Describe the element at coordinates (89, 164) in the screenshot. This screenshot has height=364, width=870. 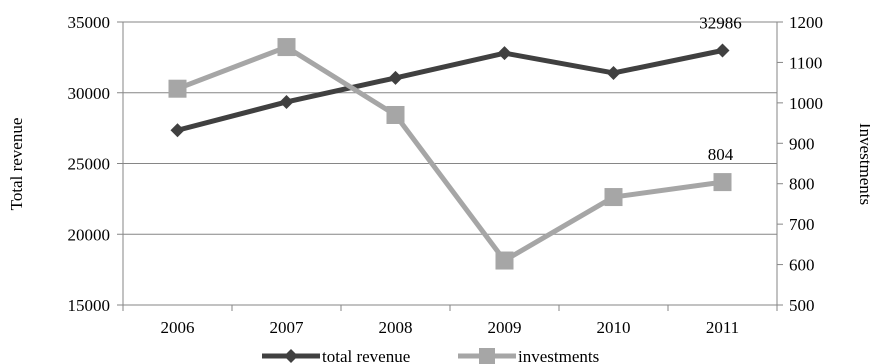
I see `left-tick-label: 25000` at that location.